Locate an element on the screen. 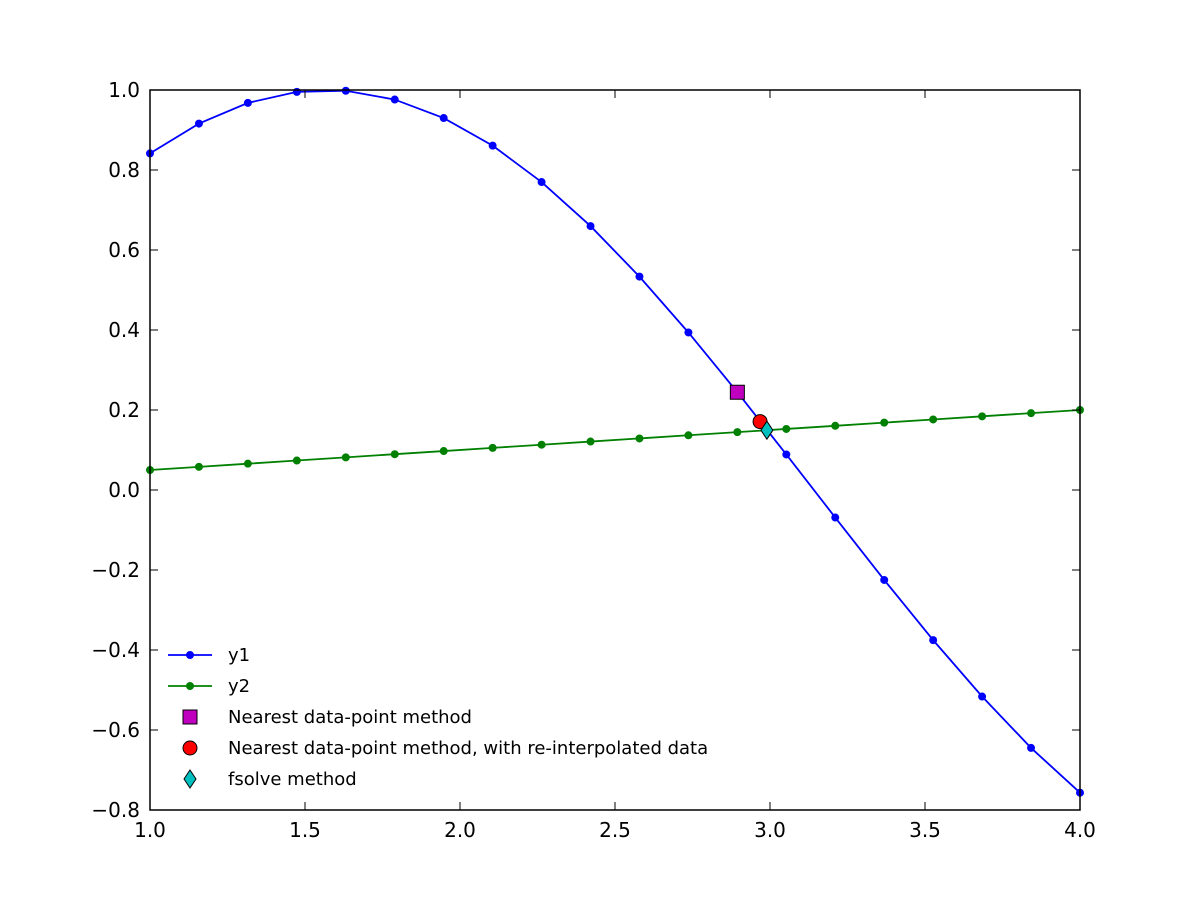 The height and width of the screenshot is (904, 1200). special-point-diamond is located at coordinates (767, 430).